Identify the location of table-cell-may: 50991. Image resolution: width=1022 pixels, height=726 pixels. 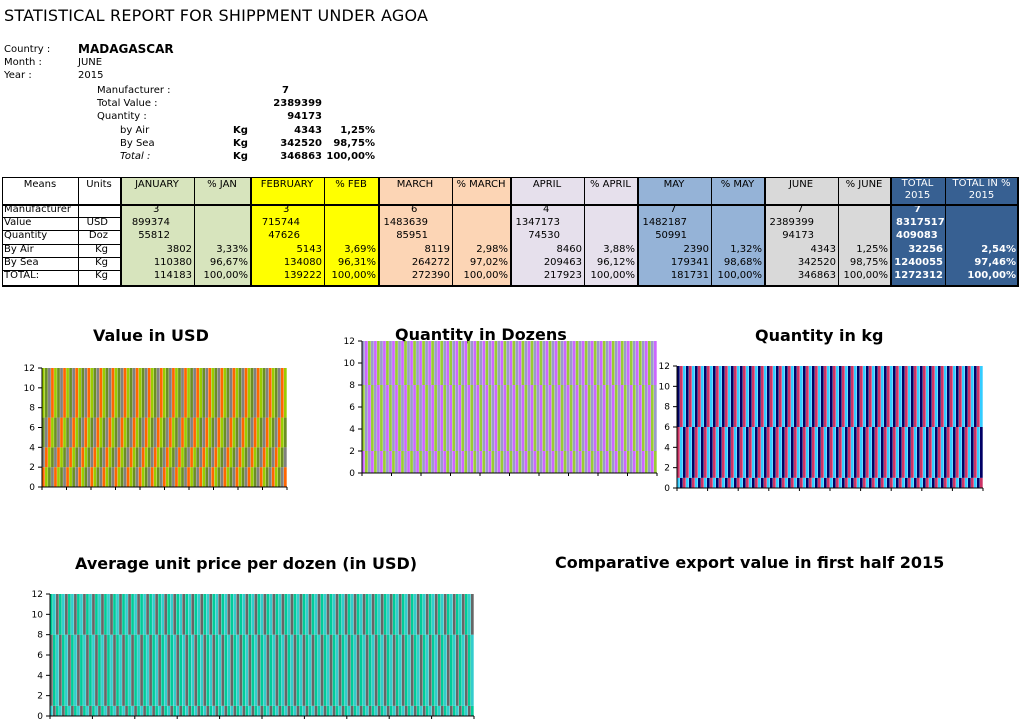
(671, 236).